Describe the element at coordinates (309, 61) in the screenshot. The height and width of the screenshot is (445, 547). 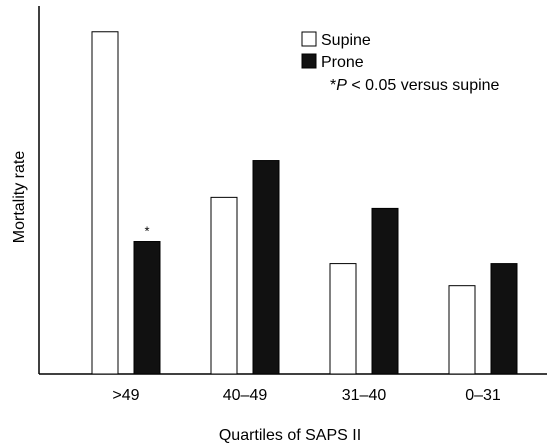
I see `legend-swatch-prone` at that location.